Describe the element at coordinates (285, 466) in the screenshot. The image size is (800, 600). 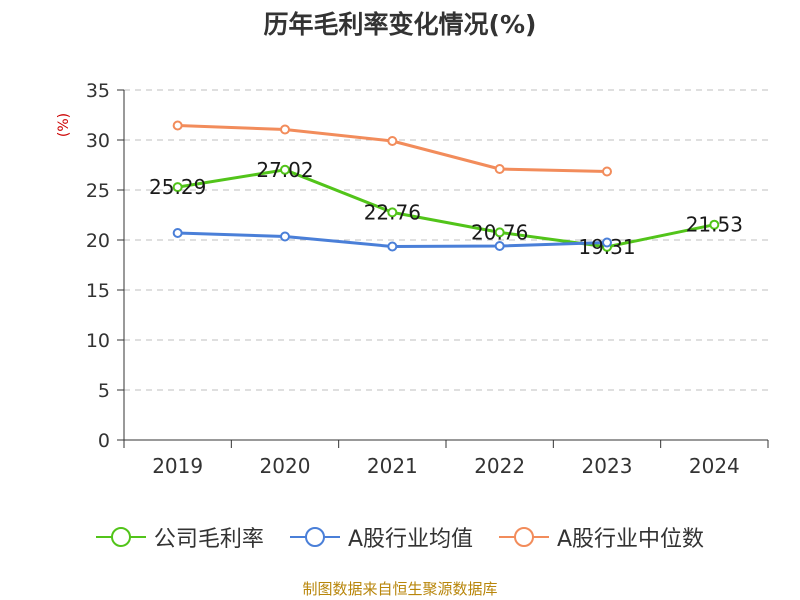
I see `x-tick-label: 2020` at that location.